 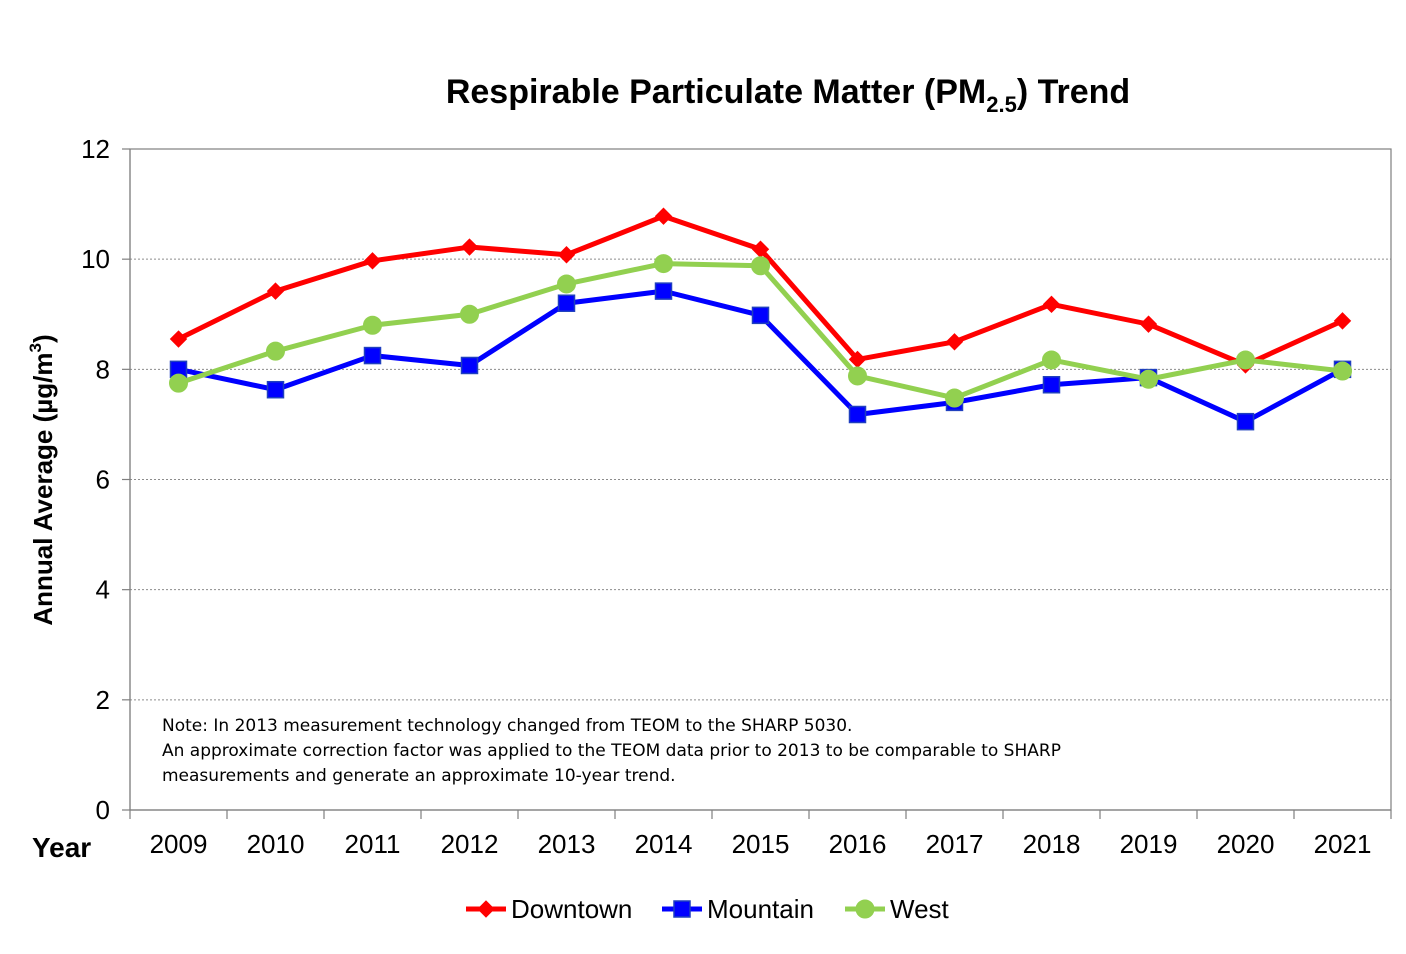 What do you see at coordinates (1148, 379) in the screenshot?
I see `data-point-west-2019` at bounding box center [1148, 379].